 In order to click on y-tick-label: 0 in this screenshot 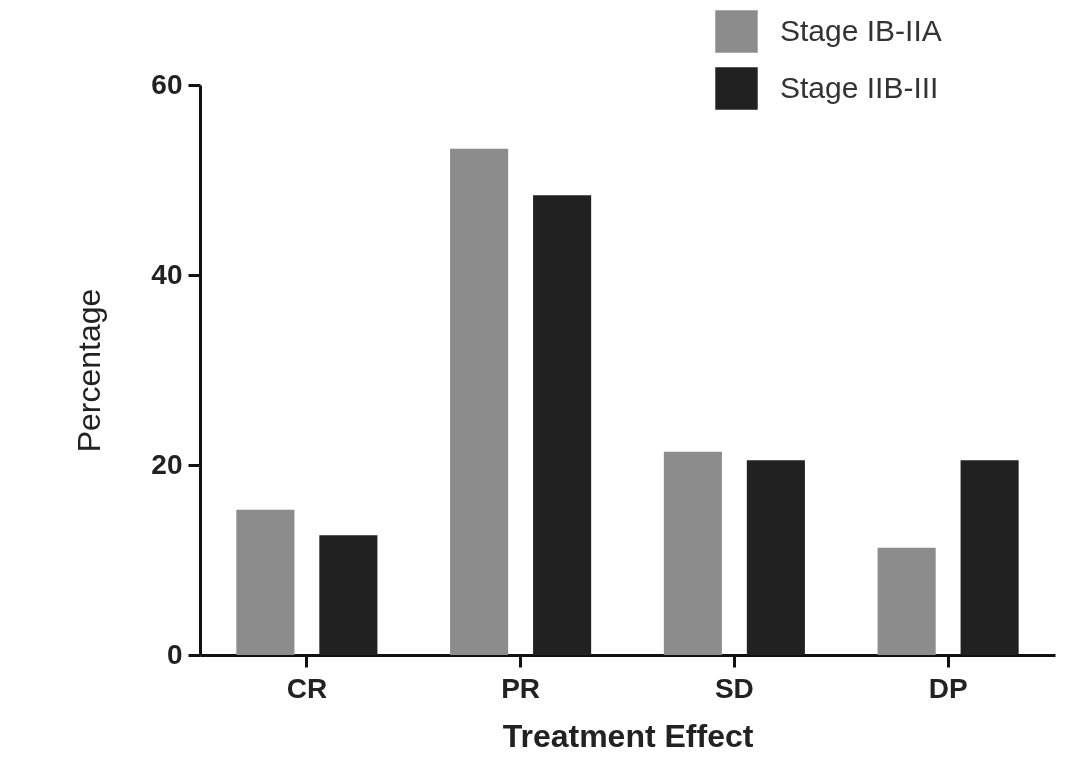, I will do `click(174, 654)`.